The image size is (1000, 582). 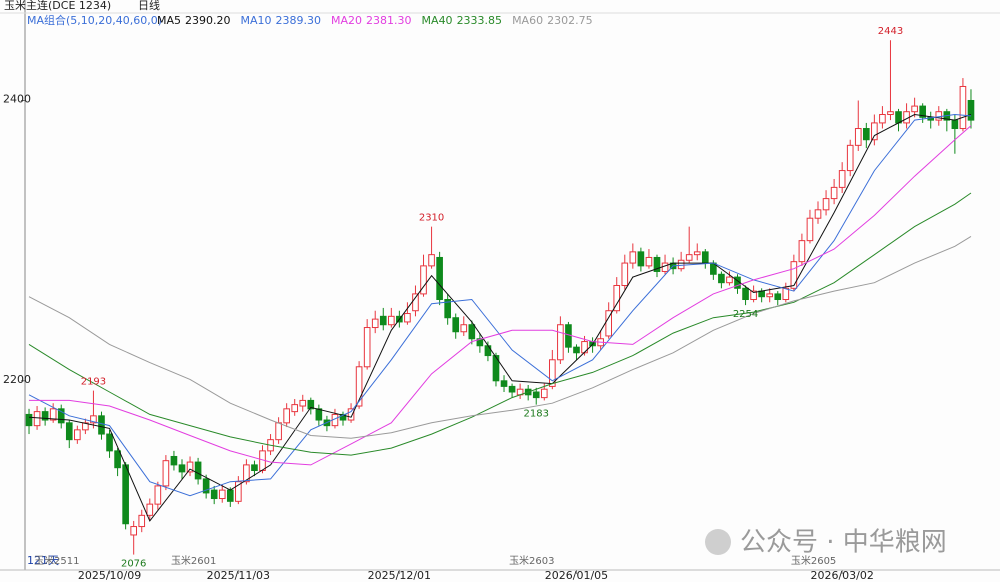 What do you see at coordinates (94, 20) in the screenshot?
I see `ma-group: MA组合(5,10,20,40,60,0)` at bounding box center [94, 20].